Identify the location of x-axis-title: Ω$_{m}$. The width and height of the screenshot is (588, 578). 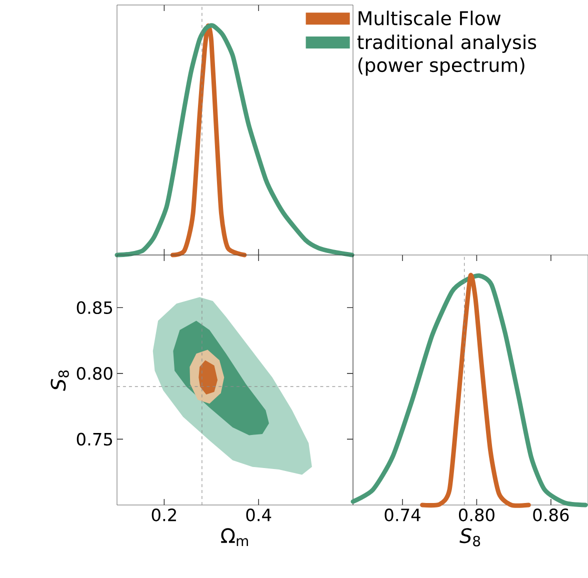
(234, 537).